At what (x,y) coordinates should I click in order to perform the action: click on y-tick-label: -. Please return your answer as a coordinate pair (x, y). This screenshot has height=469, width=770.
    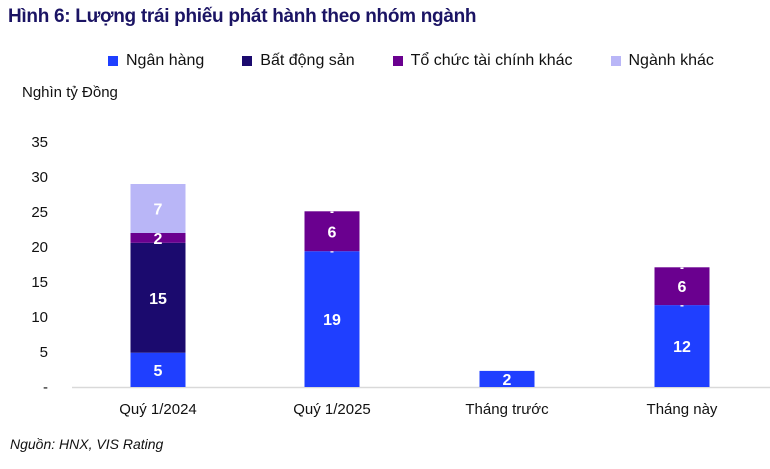
    Looking at the image, I should click on (45, 387).